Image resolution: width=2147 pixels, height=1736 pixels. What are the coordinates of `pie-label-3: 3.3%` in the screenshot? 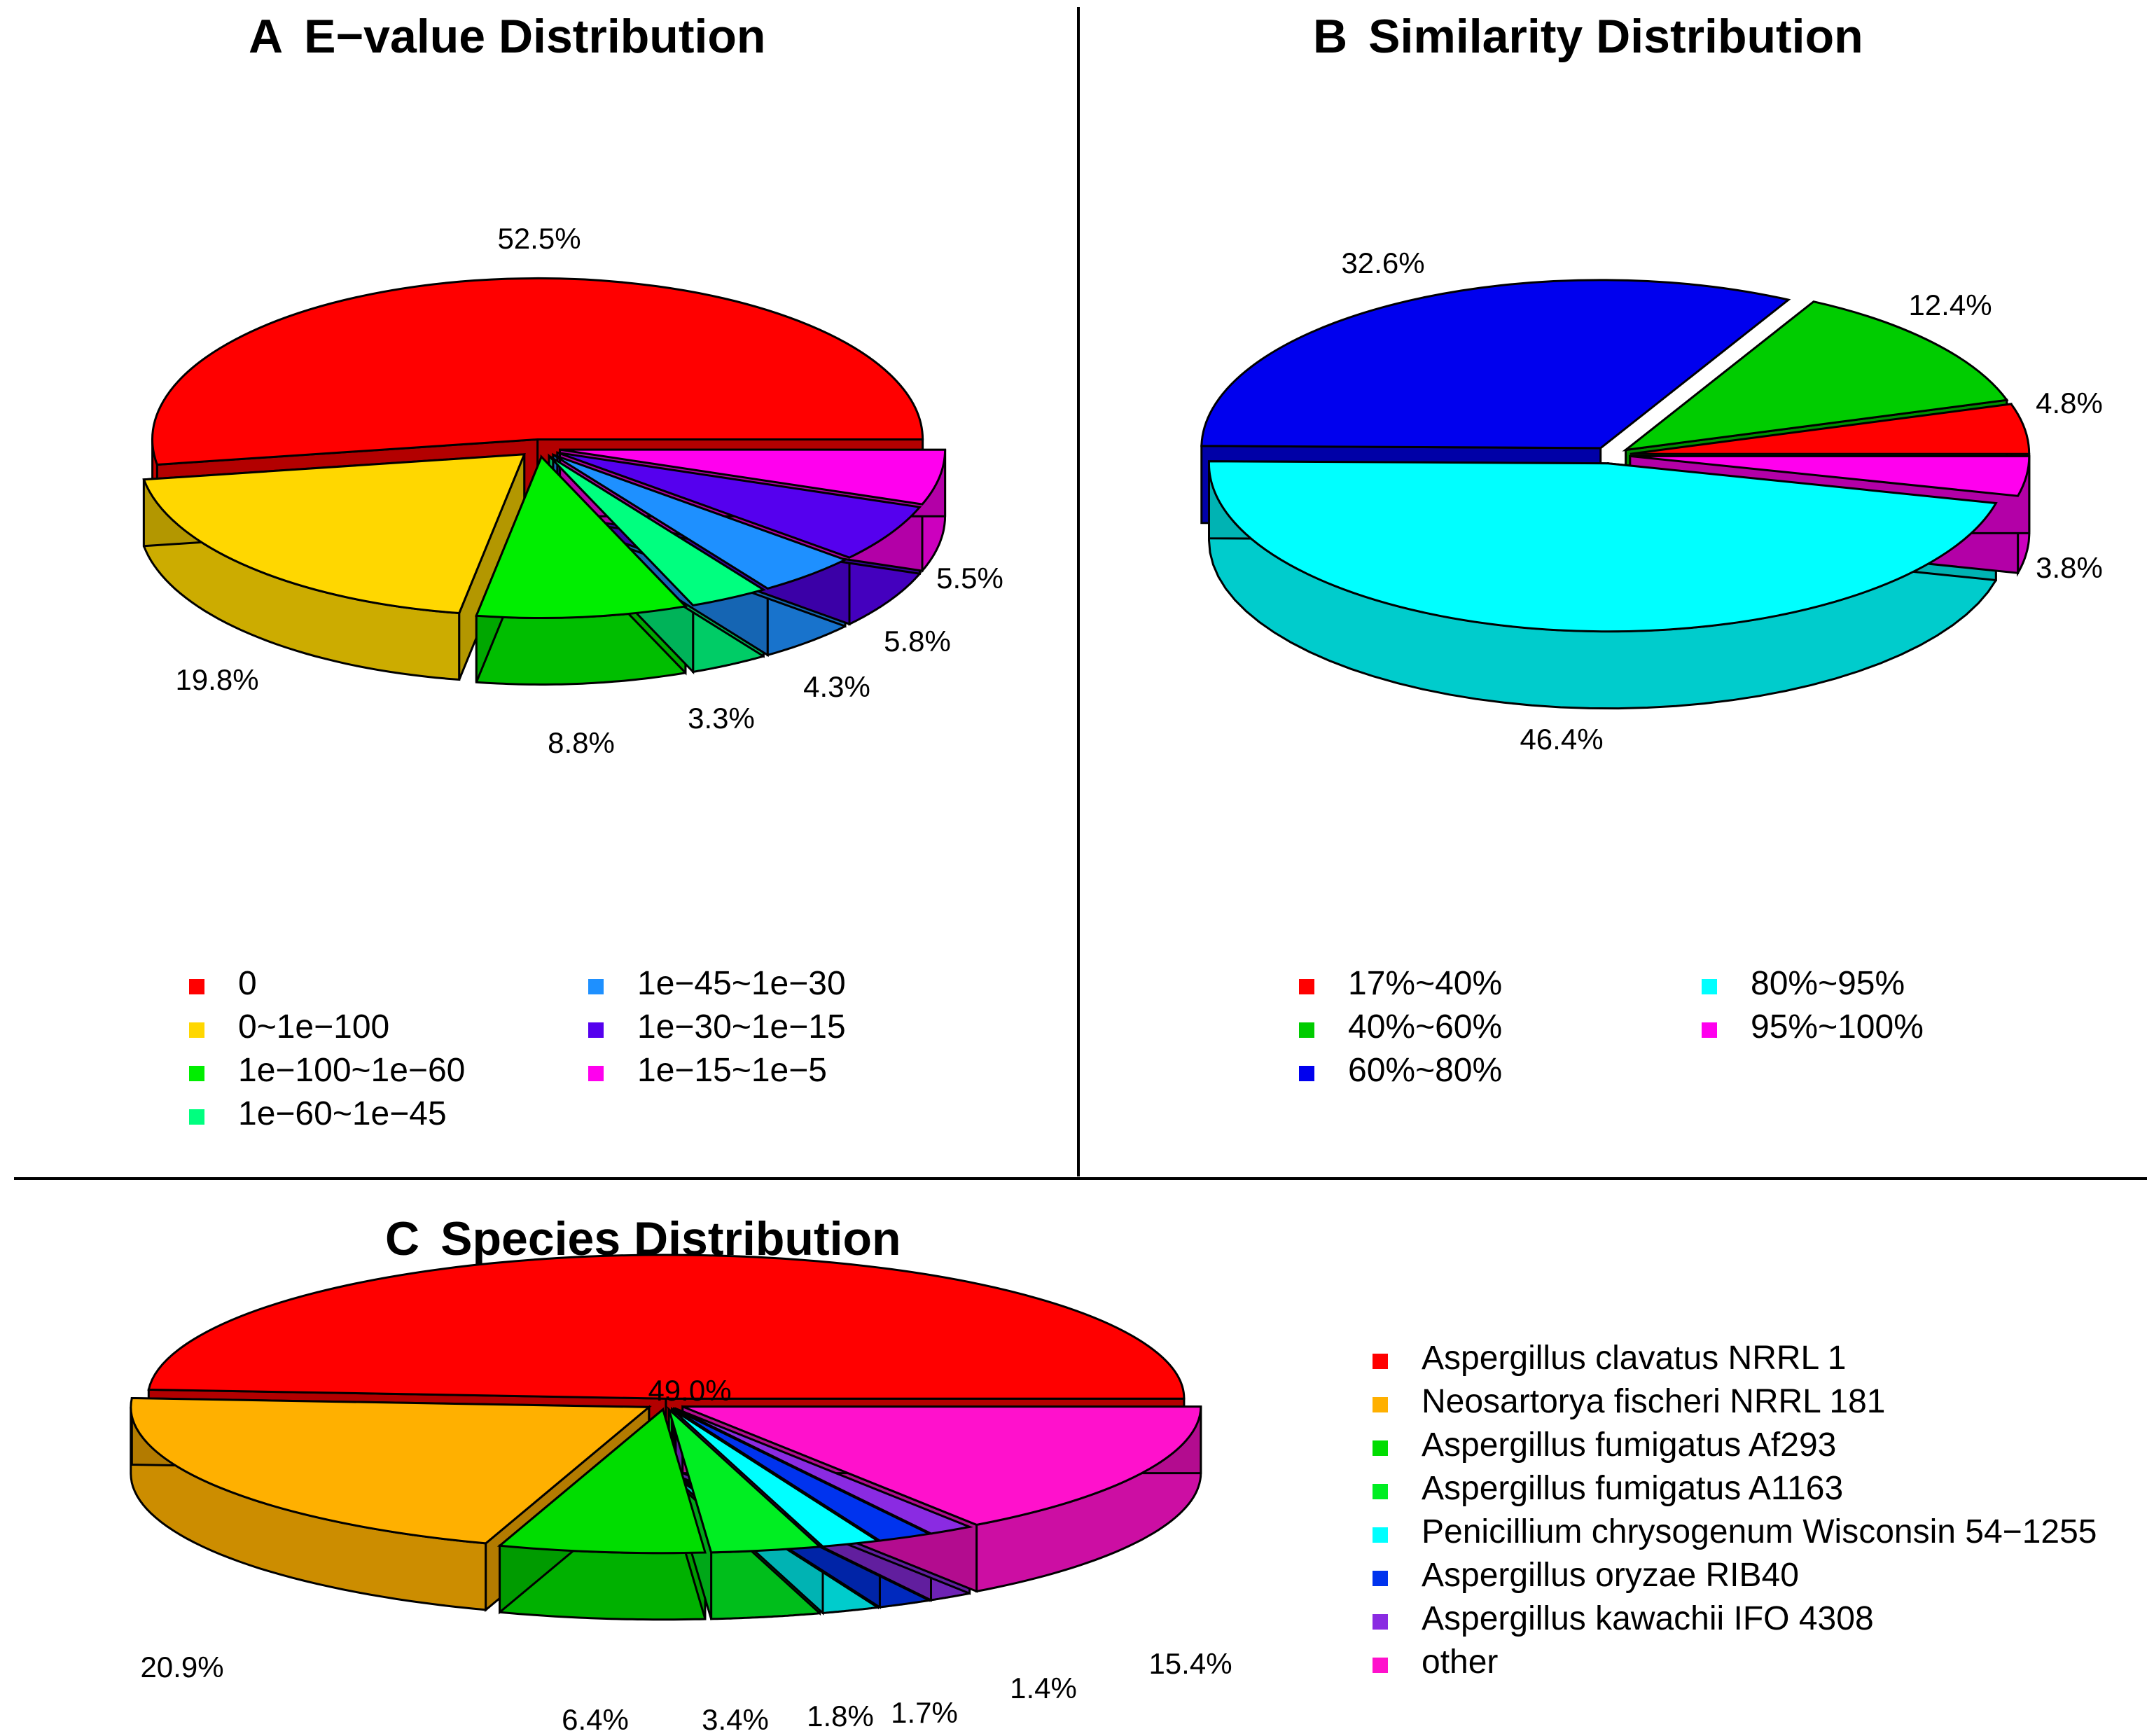 It's located at (721, 718).